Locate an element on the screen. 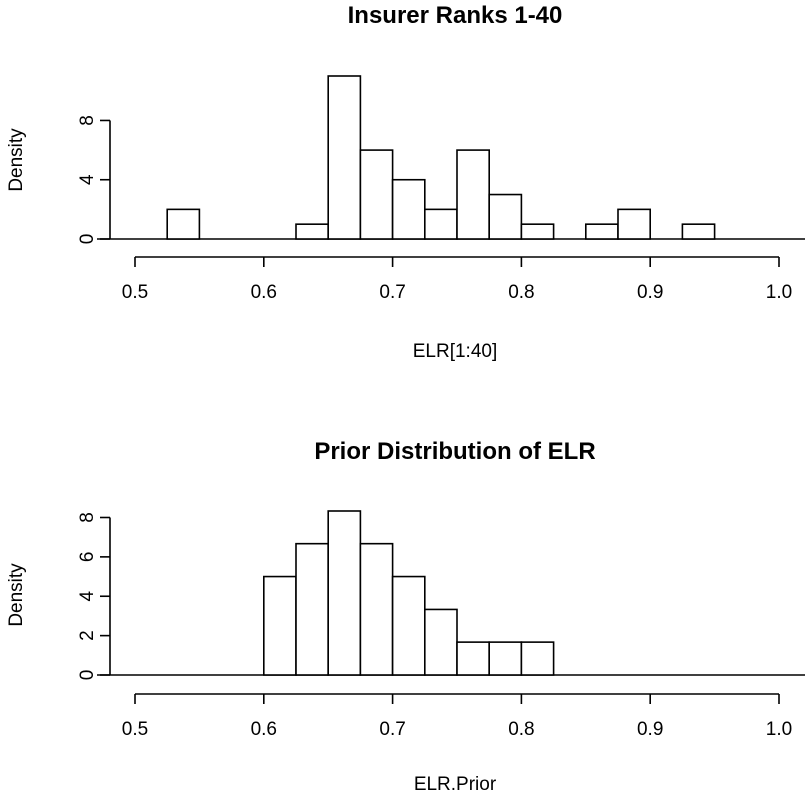 This screenshot has height=800, width=810. y-tick-label: 2 is located at coordinates (87, 635).